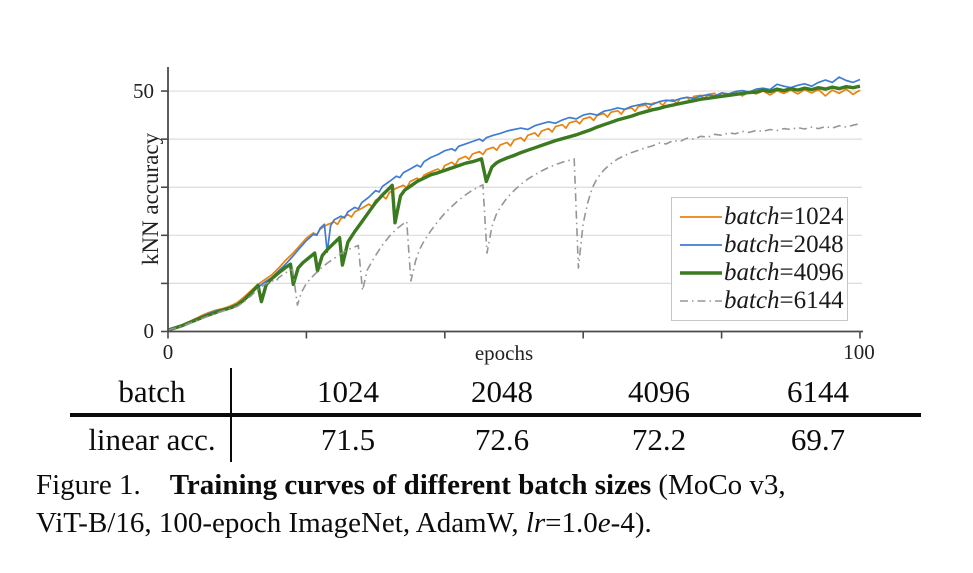 Image resolution: width=973 pixels, height=573 pixels. Describe the element at coordinates (152, 391) in the screenshot. I see `table-header-label: batch` at that location.